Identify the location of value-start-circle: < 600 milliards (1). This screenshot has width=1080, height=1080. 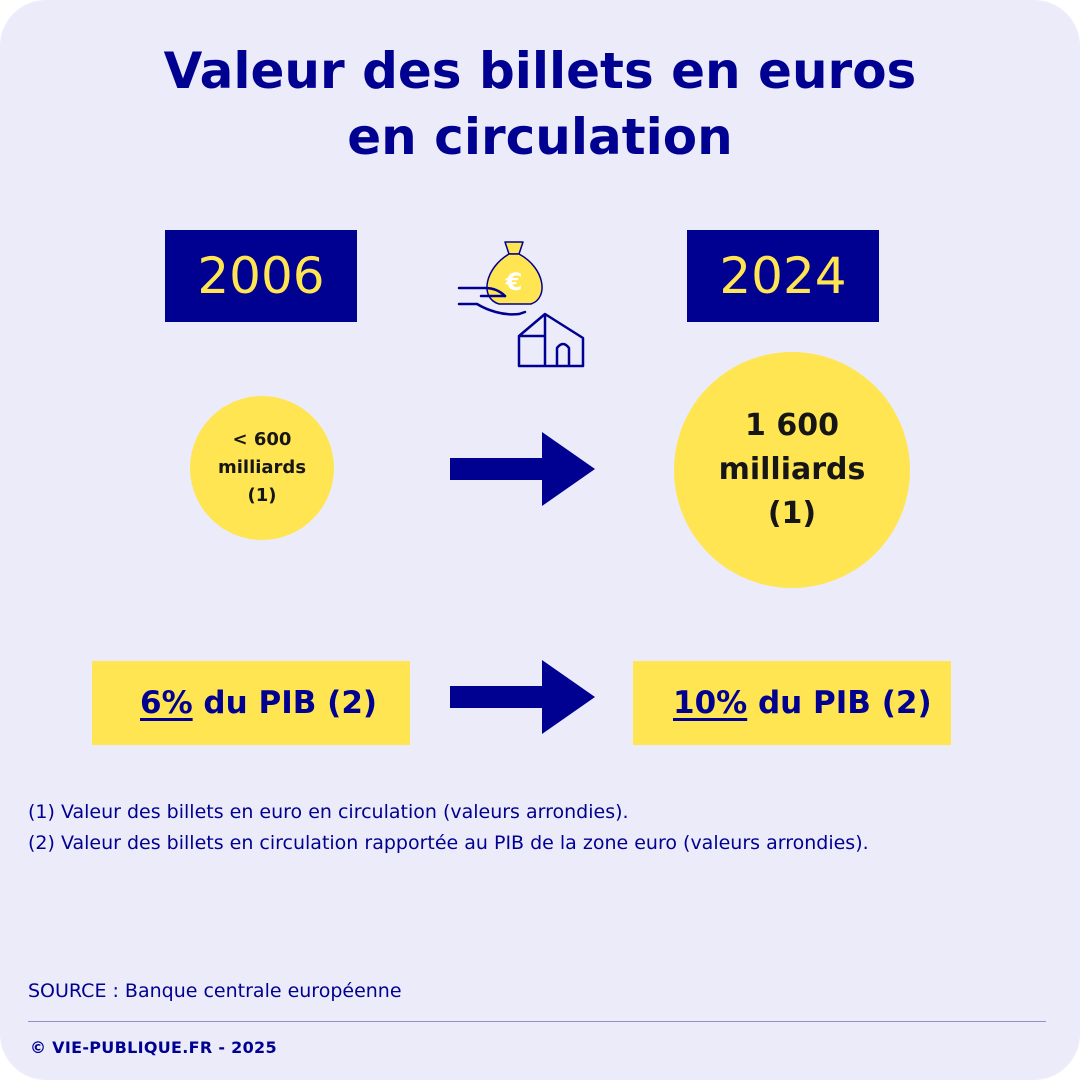
(262, 468).